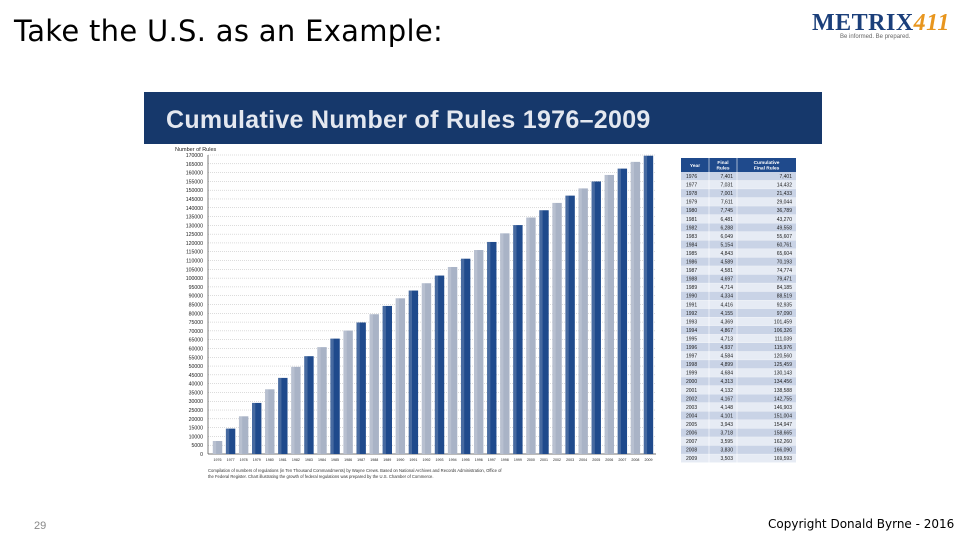  I want to click on y-tick-label: 90000, so click(196, 297).